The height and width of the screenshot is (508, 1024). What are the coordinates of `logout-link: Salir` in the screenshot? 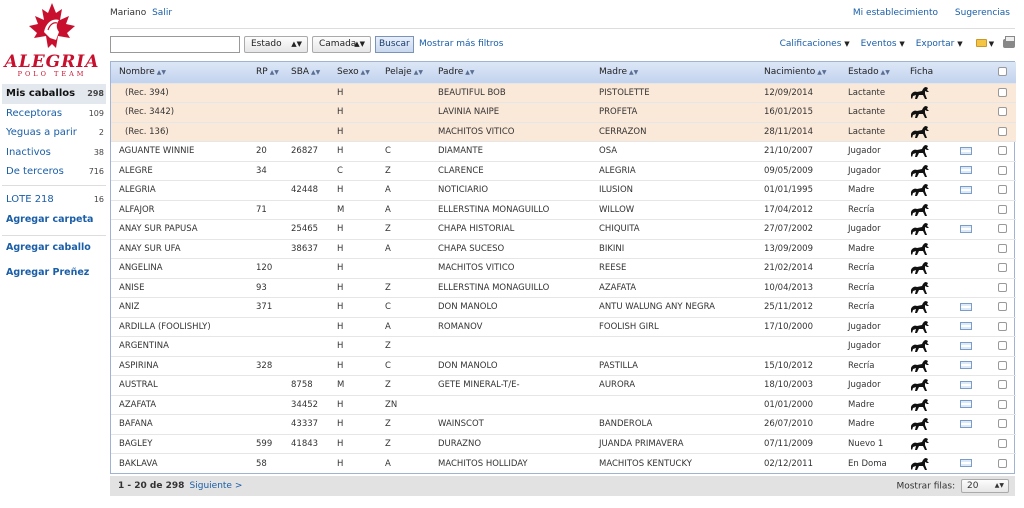 It's located at (162, 13).